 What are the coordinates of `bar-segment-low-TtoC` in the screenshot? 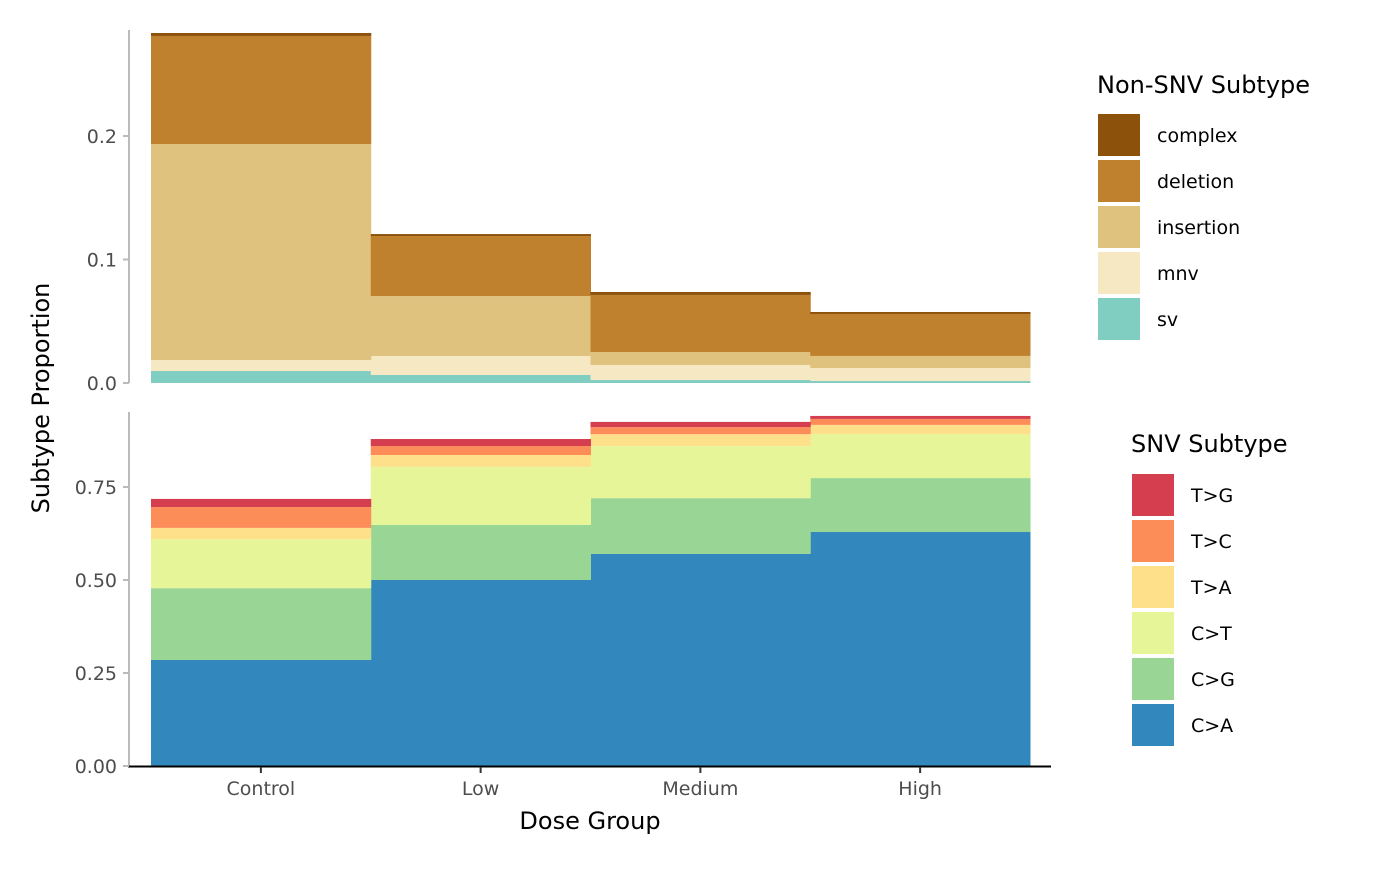 It's located at (480, 451).